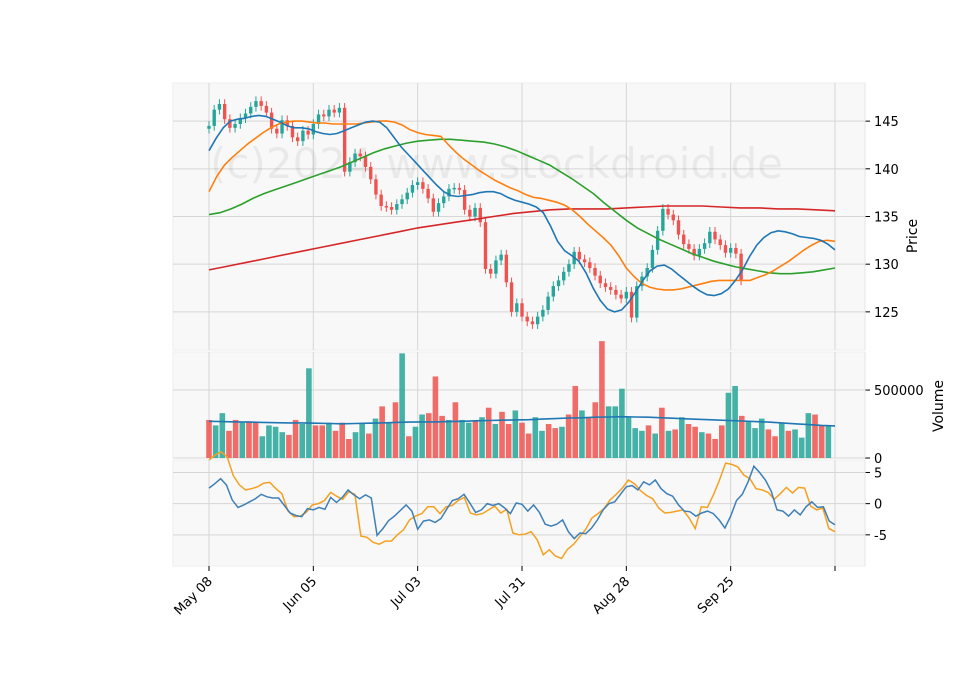  Describe the element at coordinates (878, 473) in the screenshot. I see `osc-tick-label: 5` at that location.